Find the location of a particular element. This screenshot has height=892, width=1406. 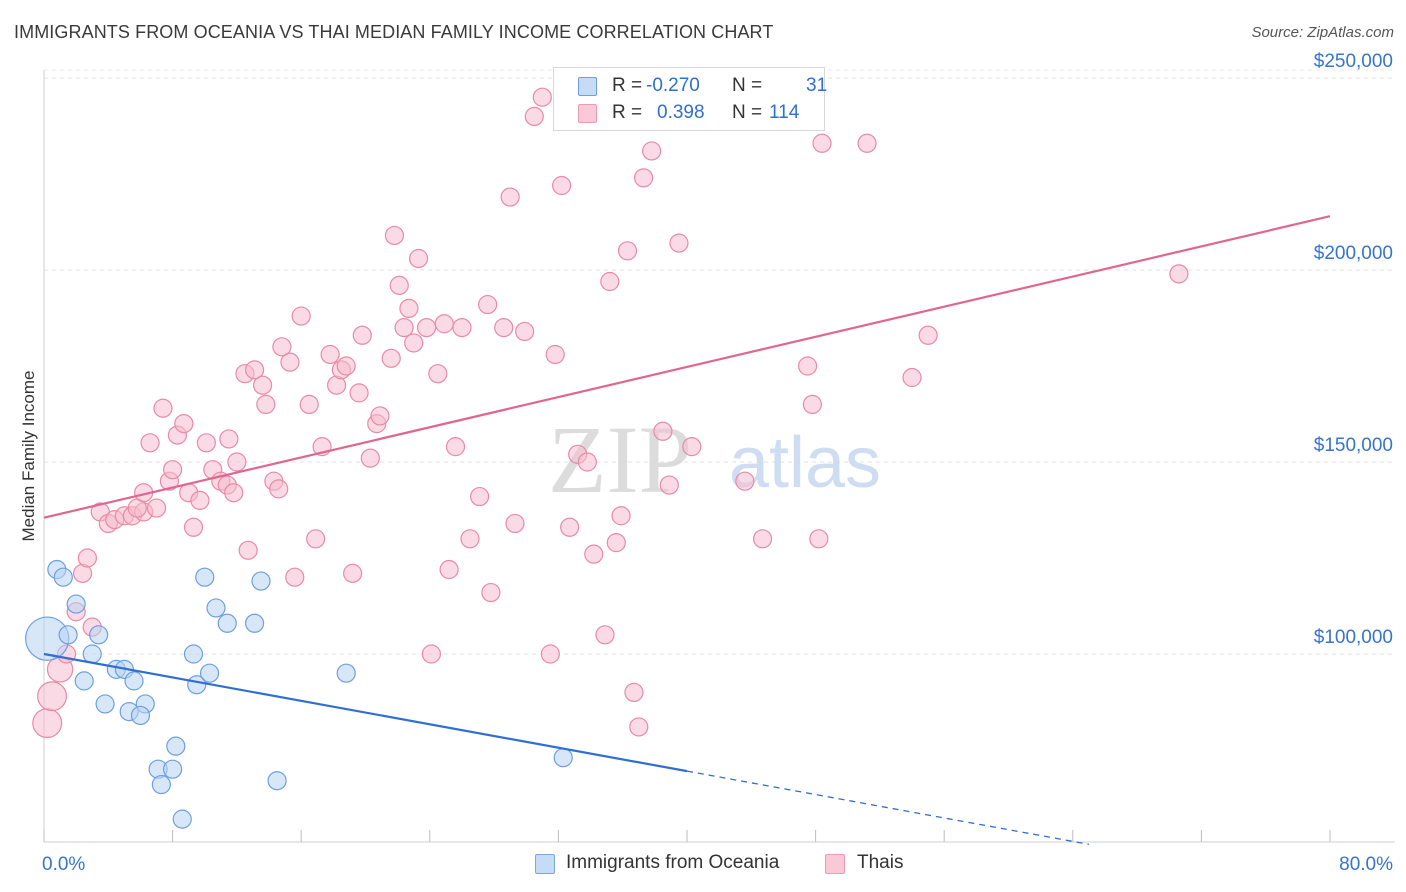

legend-r-value: 0.398 is located at coordinates (681, 112).